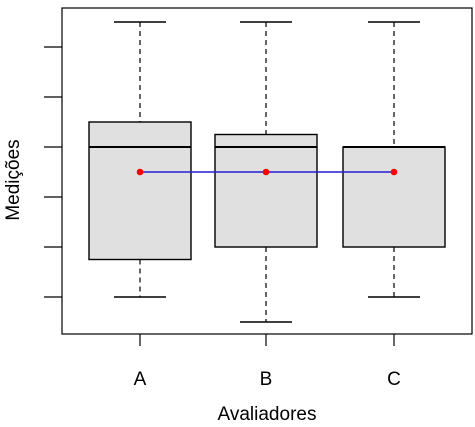 The width and height of the screenshot is (475, 427). What do you see at coordinates (13, 179) in the screenshot?
I see `y-axis-label: Medições` at bounding box center [13, 179].